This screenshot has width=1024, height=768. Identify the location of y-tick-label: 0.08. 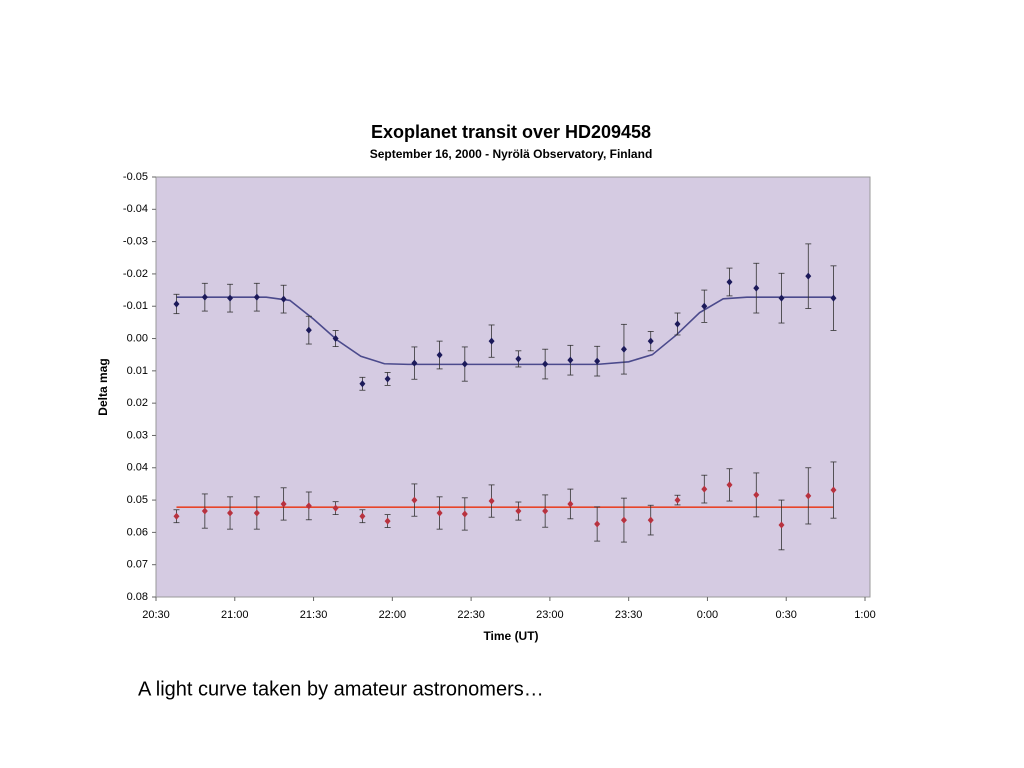
(137, 597).